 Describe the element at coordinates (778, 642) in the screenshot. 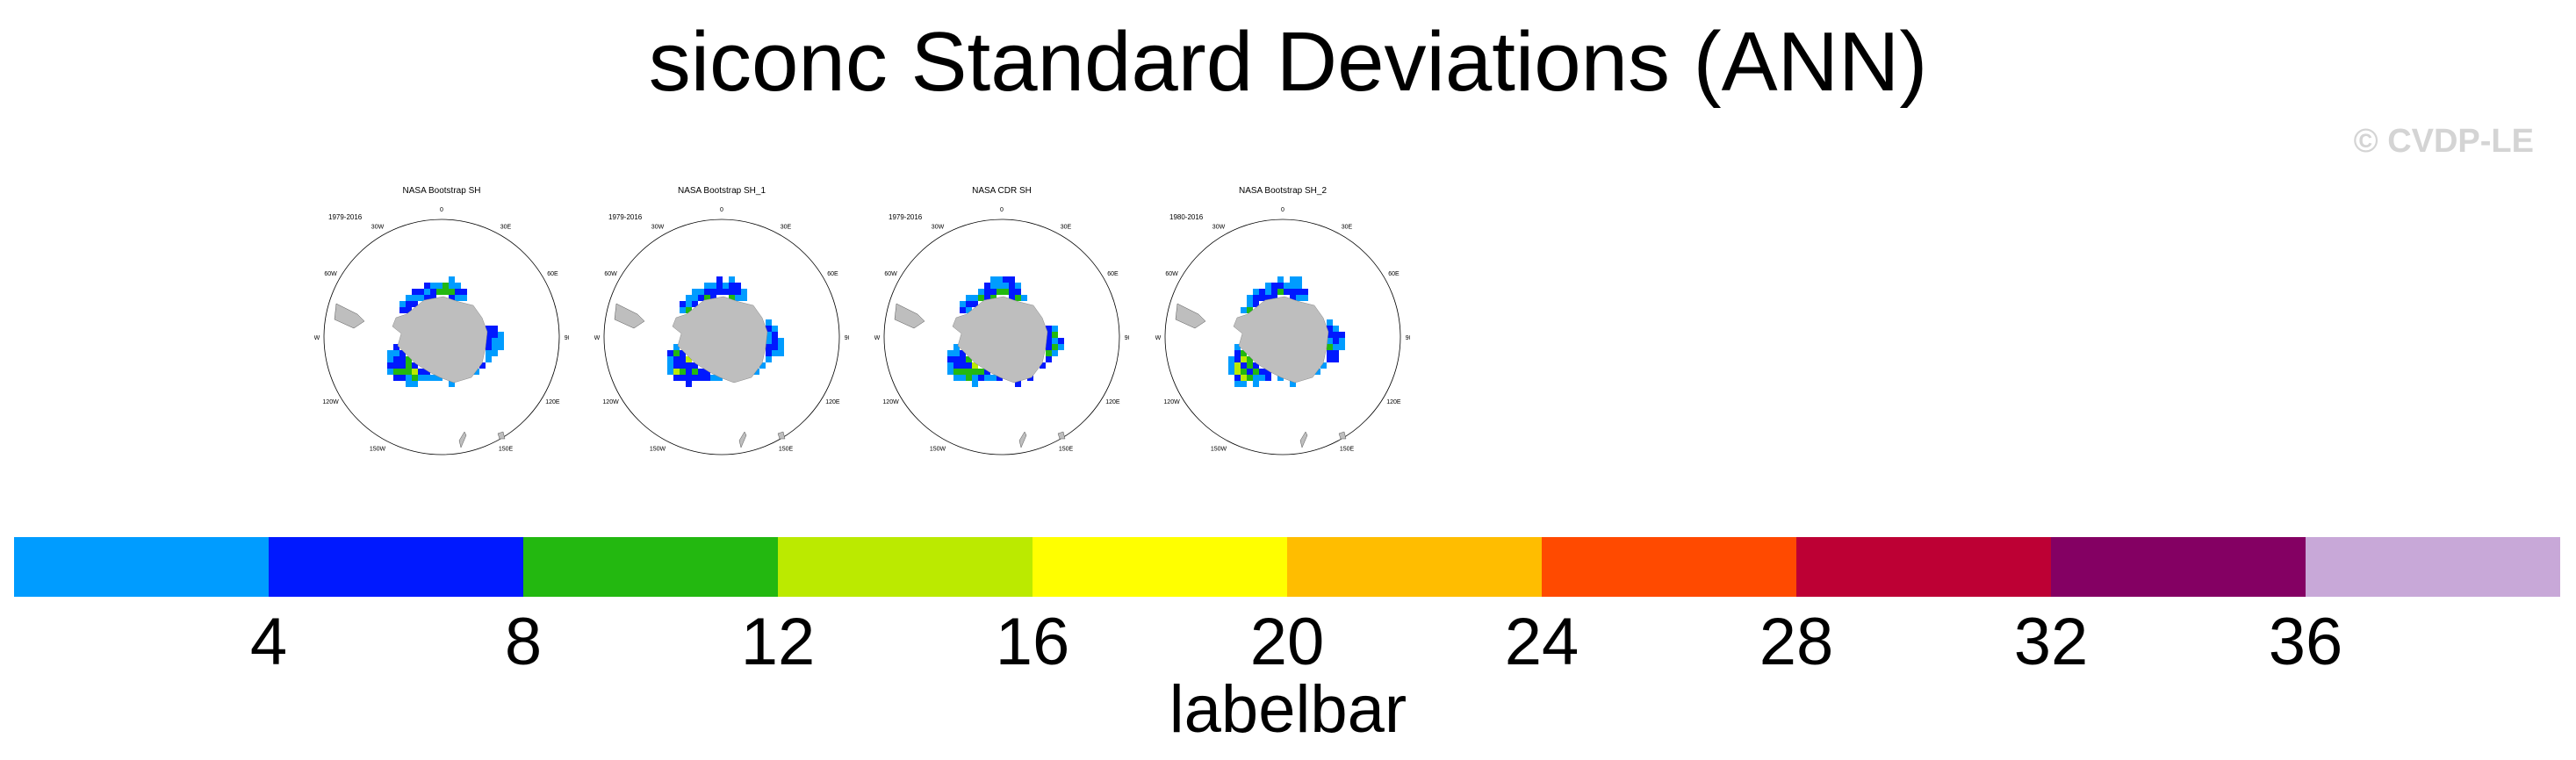

I see `colorbar-tick-label: 12` at that location.